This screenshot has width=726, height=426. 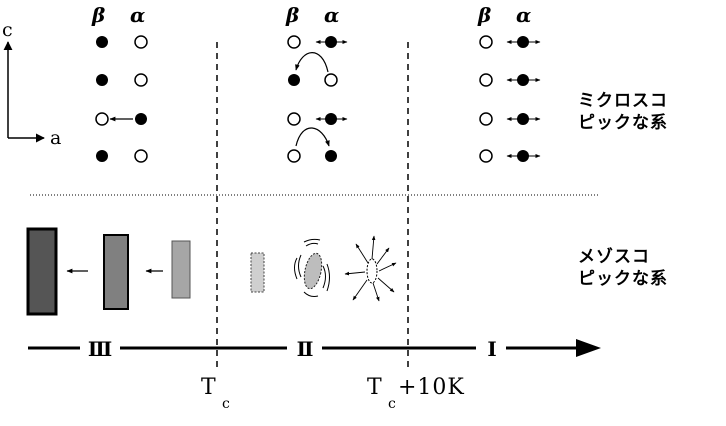 I want to click on meso-domains, so click(x=211, y=271).